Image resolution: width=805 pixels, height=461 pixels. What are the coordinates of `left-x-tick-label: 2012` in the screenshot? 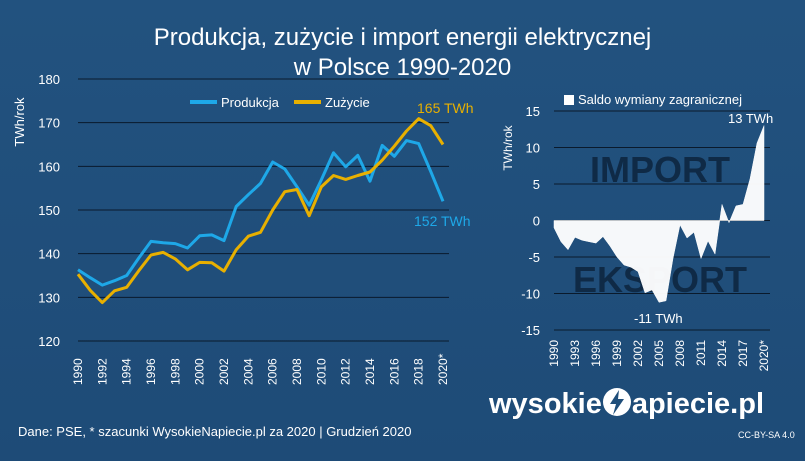 It's located at (346, 371).